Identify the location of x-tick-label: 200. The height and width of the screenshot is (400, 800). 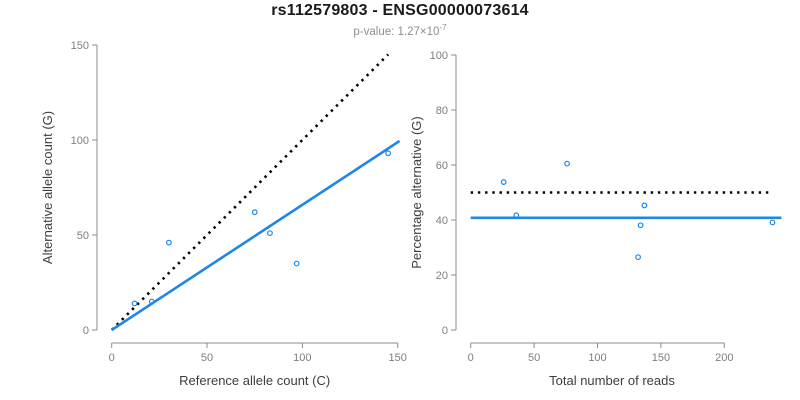
(724, 358).